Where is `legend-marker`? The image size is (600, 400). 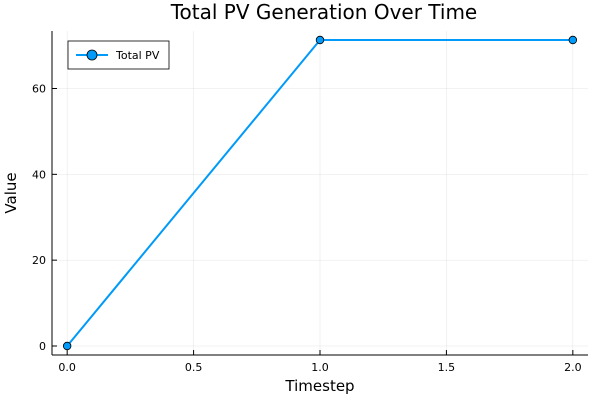 legend-marker is located at coordinates (92, 55).